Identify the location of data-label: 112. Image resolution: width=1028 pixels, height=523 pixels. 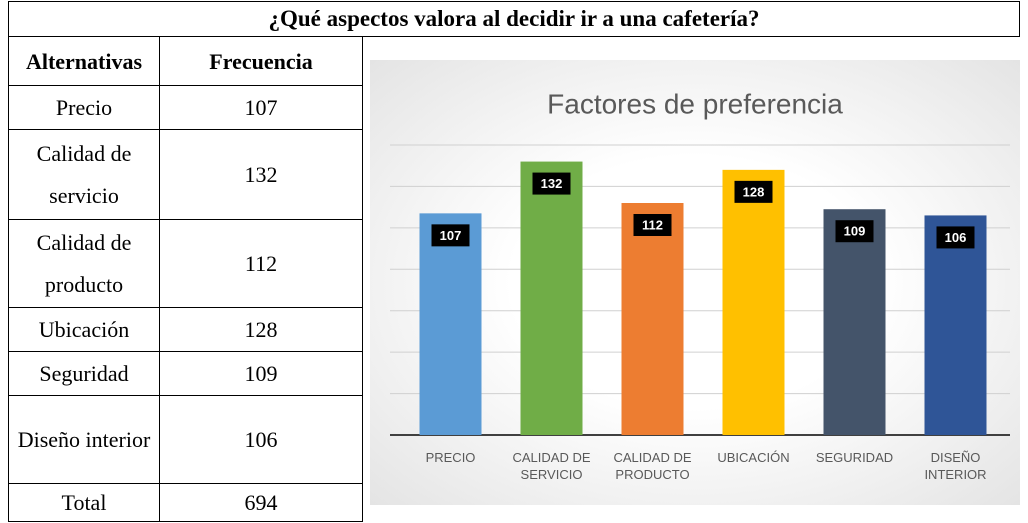
(652, 224).